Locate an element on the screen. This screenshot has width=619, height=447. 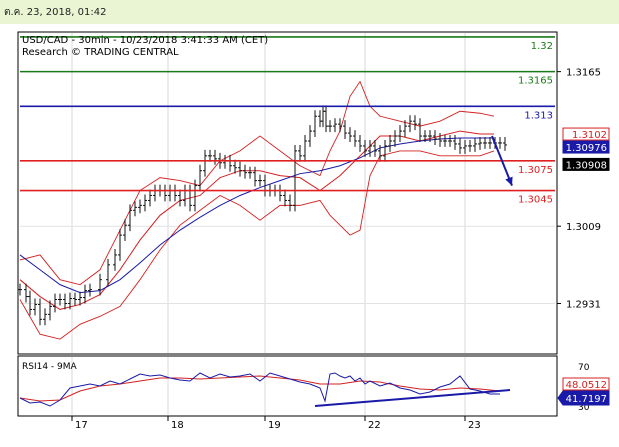
rsi-value-badge-text: 48.0512 is located at coordinates (586, 385).